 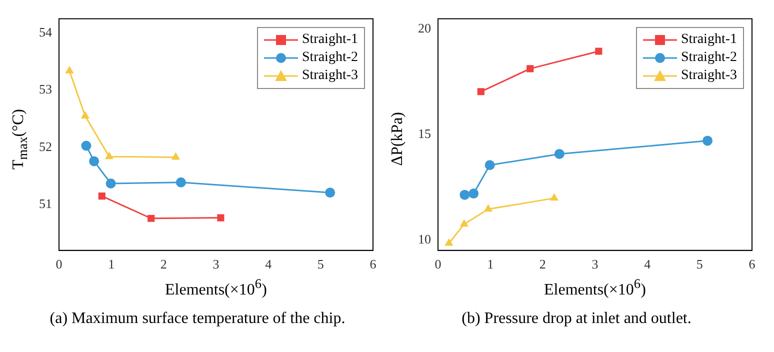 I want to click on text: (b) Pressure drop at inlet and outlet., so click(x=576, y=319).